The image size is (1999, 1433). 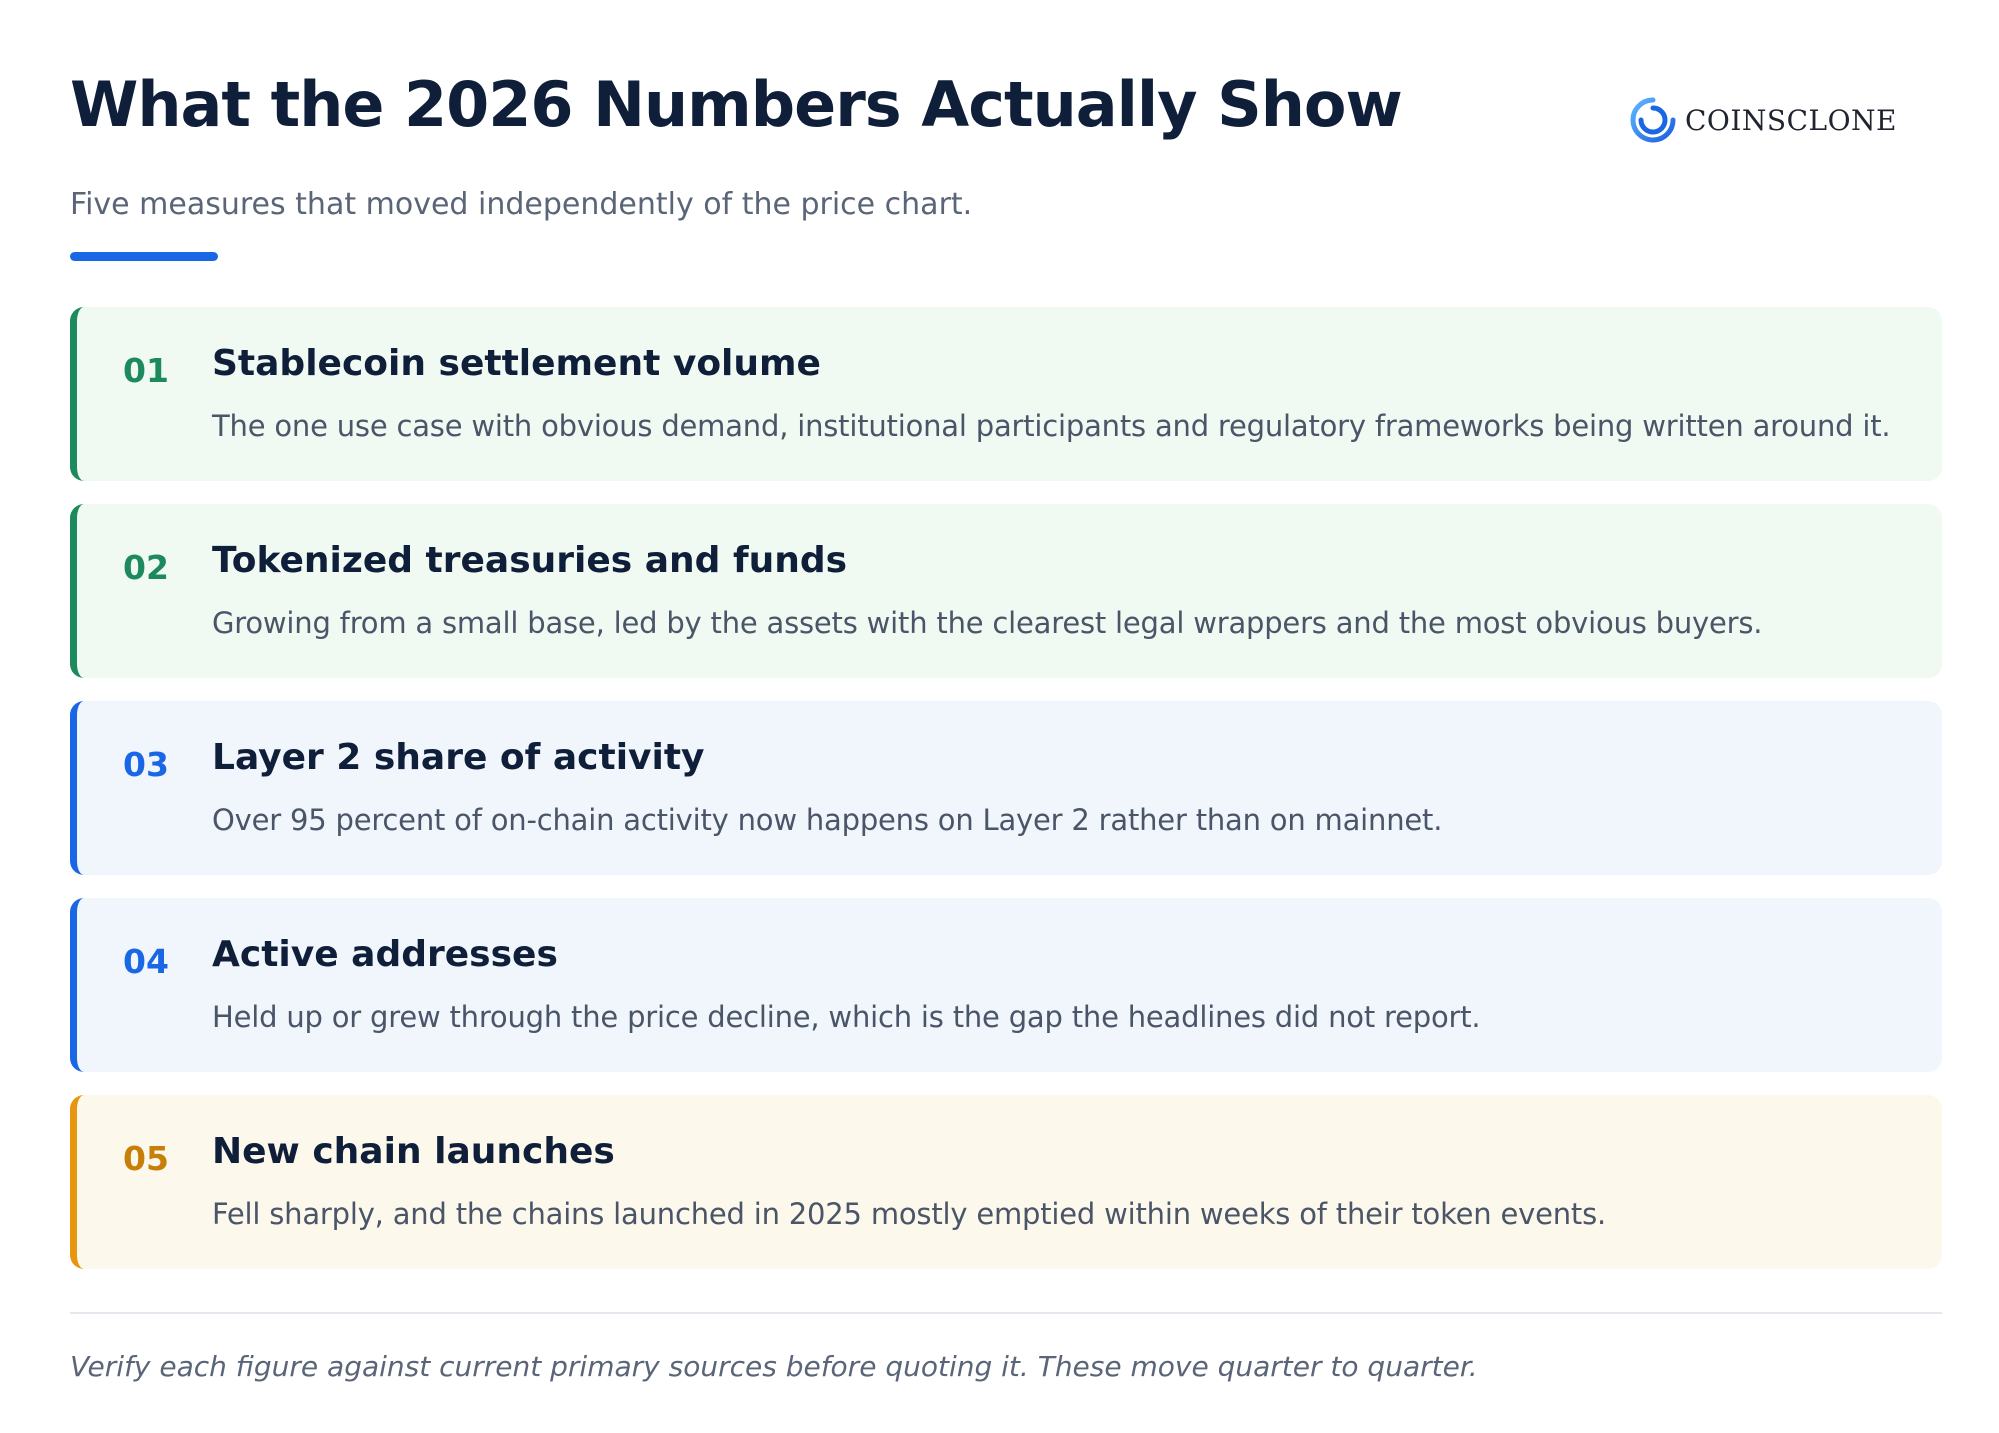 I want to click on measure-number: 01, so click(x=146, y=370).